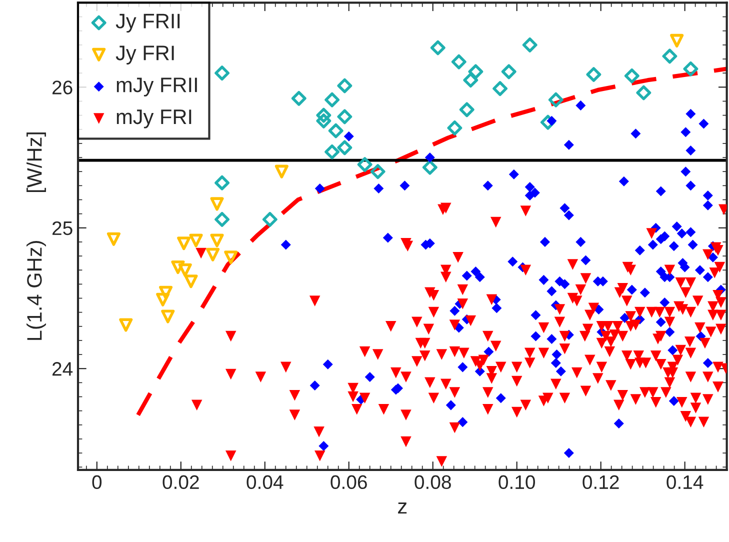  What do you see at coordinates (154, 119) in the screenshot?
I see `legend-label: mJy FRI` at bounding box center [154, 119].